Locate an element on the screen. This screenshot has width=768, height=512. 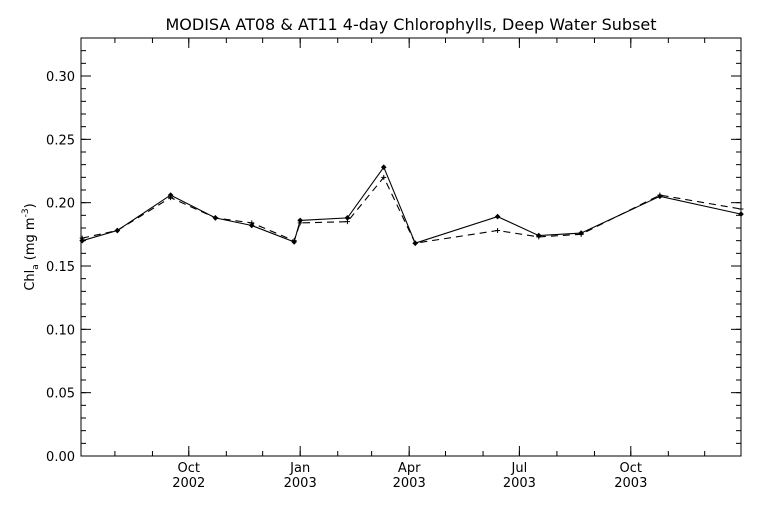
x-tick-label-month: Jan is located at coordinates (299, 468).